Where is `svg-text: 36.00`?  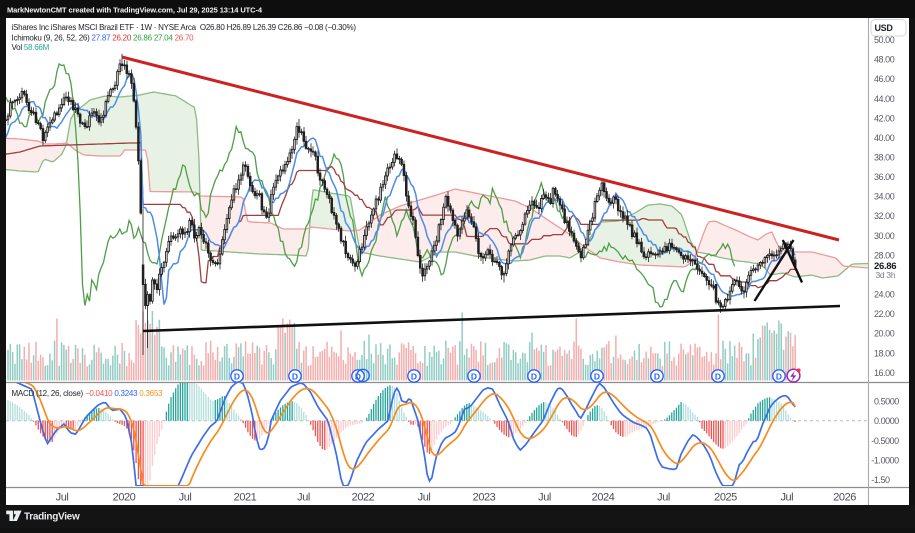
svg-text: 36.00 is located at coordinates (884, 177).